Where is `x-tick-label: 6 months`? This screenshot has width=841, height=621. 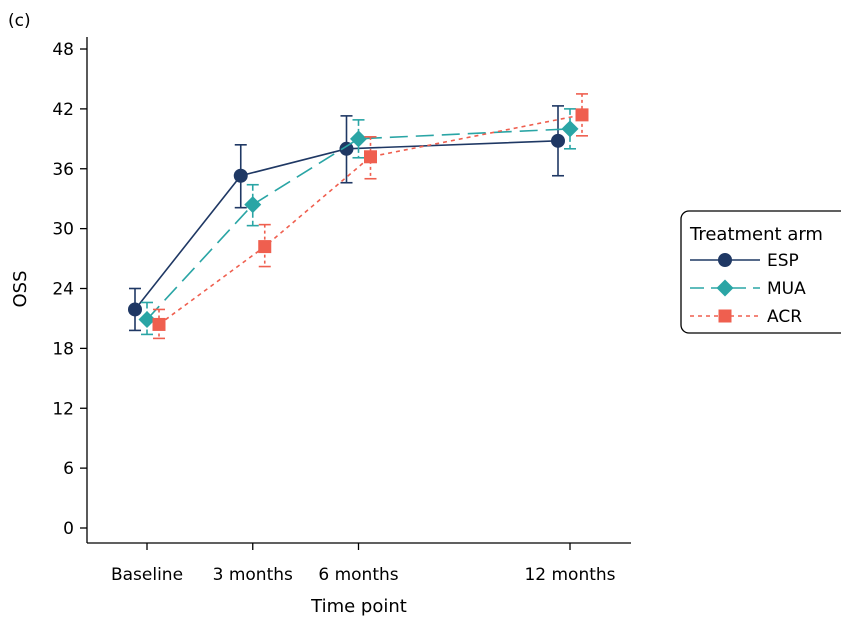
x-tick-label: 6 months is located at coordinates (358, 575).